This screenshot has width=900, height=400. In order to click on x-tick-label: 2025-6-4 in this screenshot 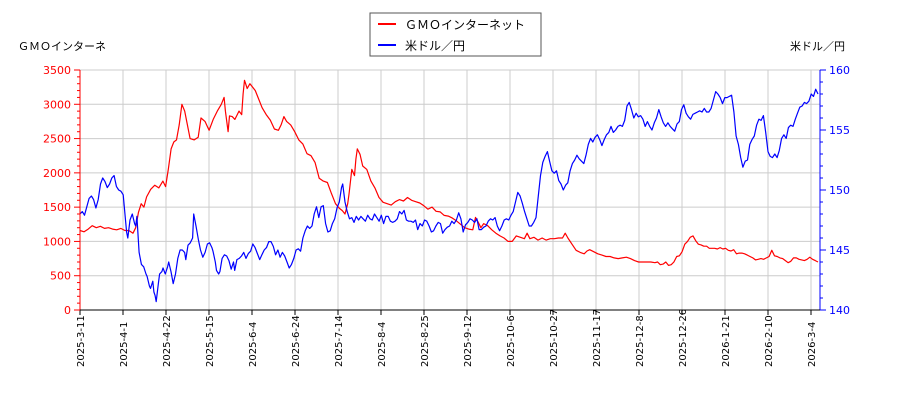, I will do `click(253, 344)`.